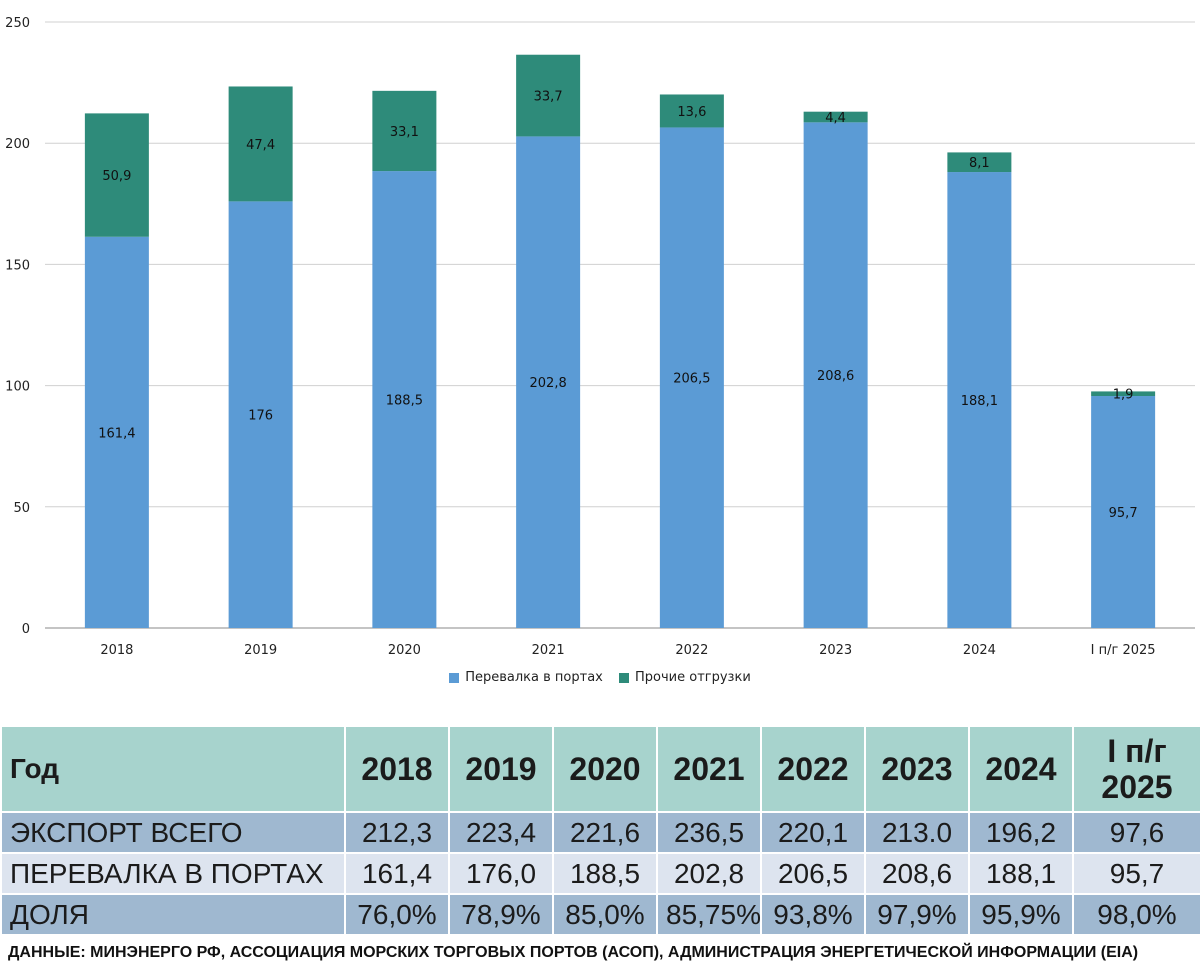  What do you see at coordinates (17, 265) in the screenshot?
I see `y-tick-label: 150` at bounding box center [17, 265].